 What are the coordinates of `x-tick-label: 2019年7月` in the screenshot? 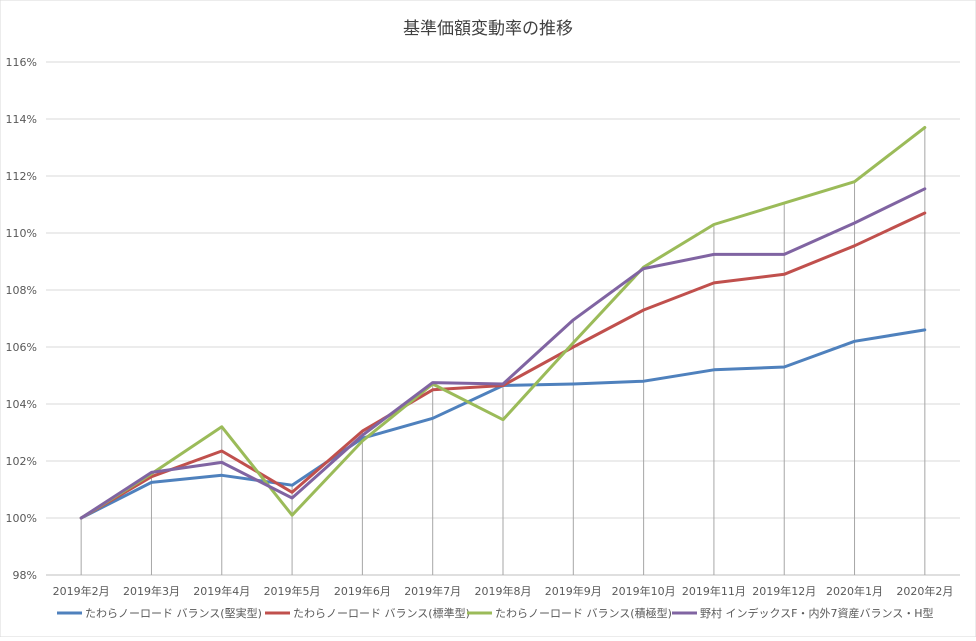 It's located at (432, 591).